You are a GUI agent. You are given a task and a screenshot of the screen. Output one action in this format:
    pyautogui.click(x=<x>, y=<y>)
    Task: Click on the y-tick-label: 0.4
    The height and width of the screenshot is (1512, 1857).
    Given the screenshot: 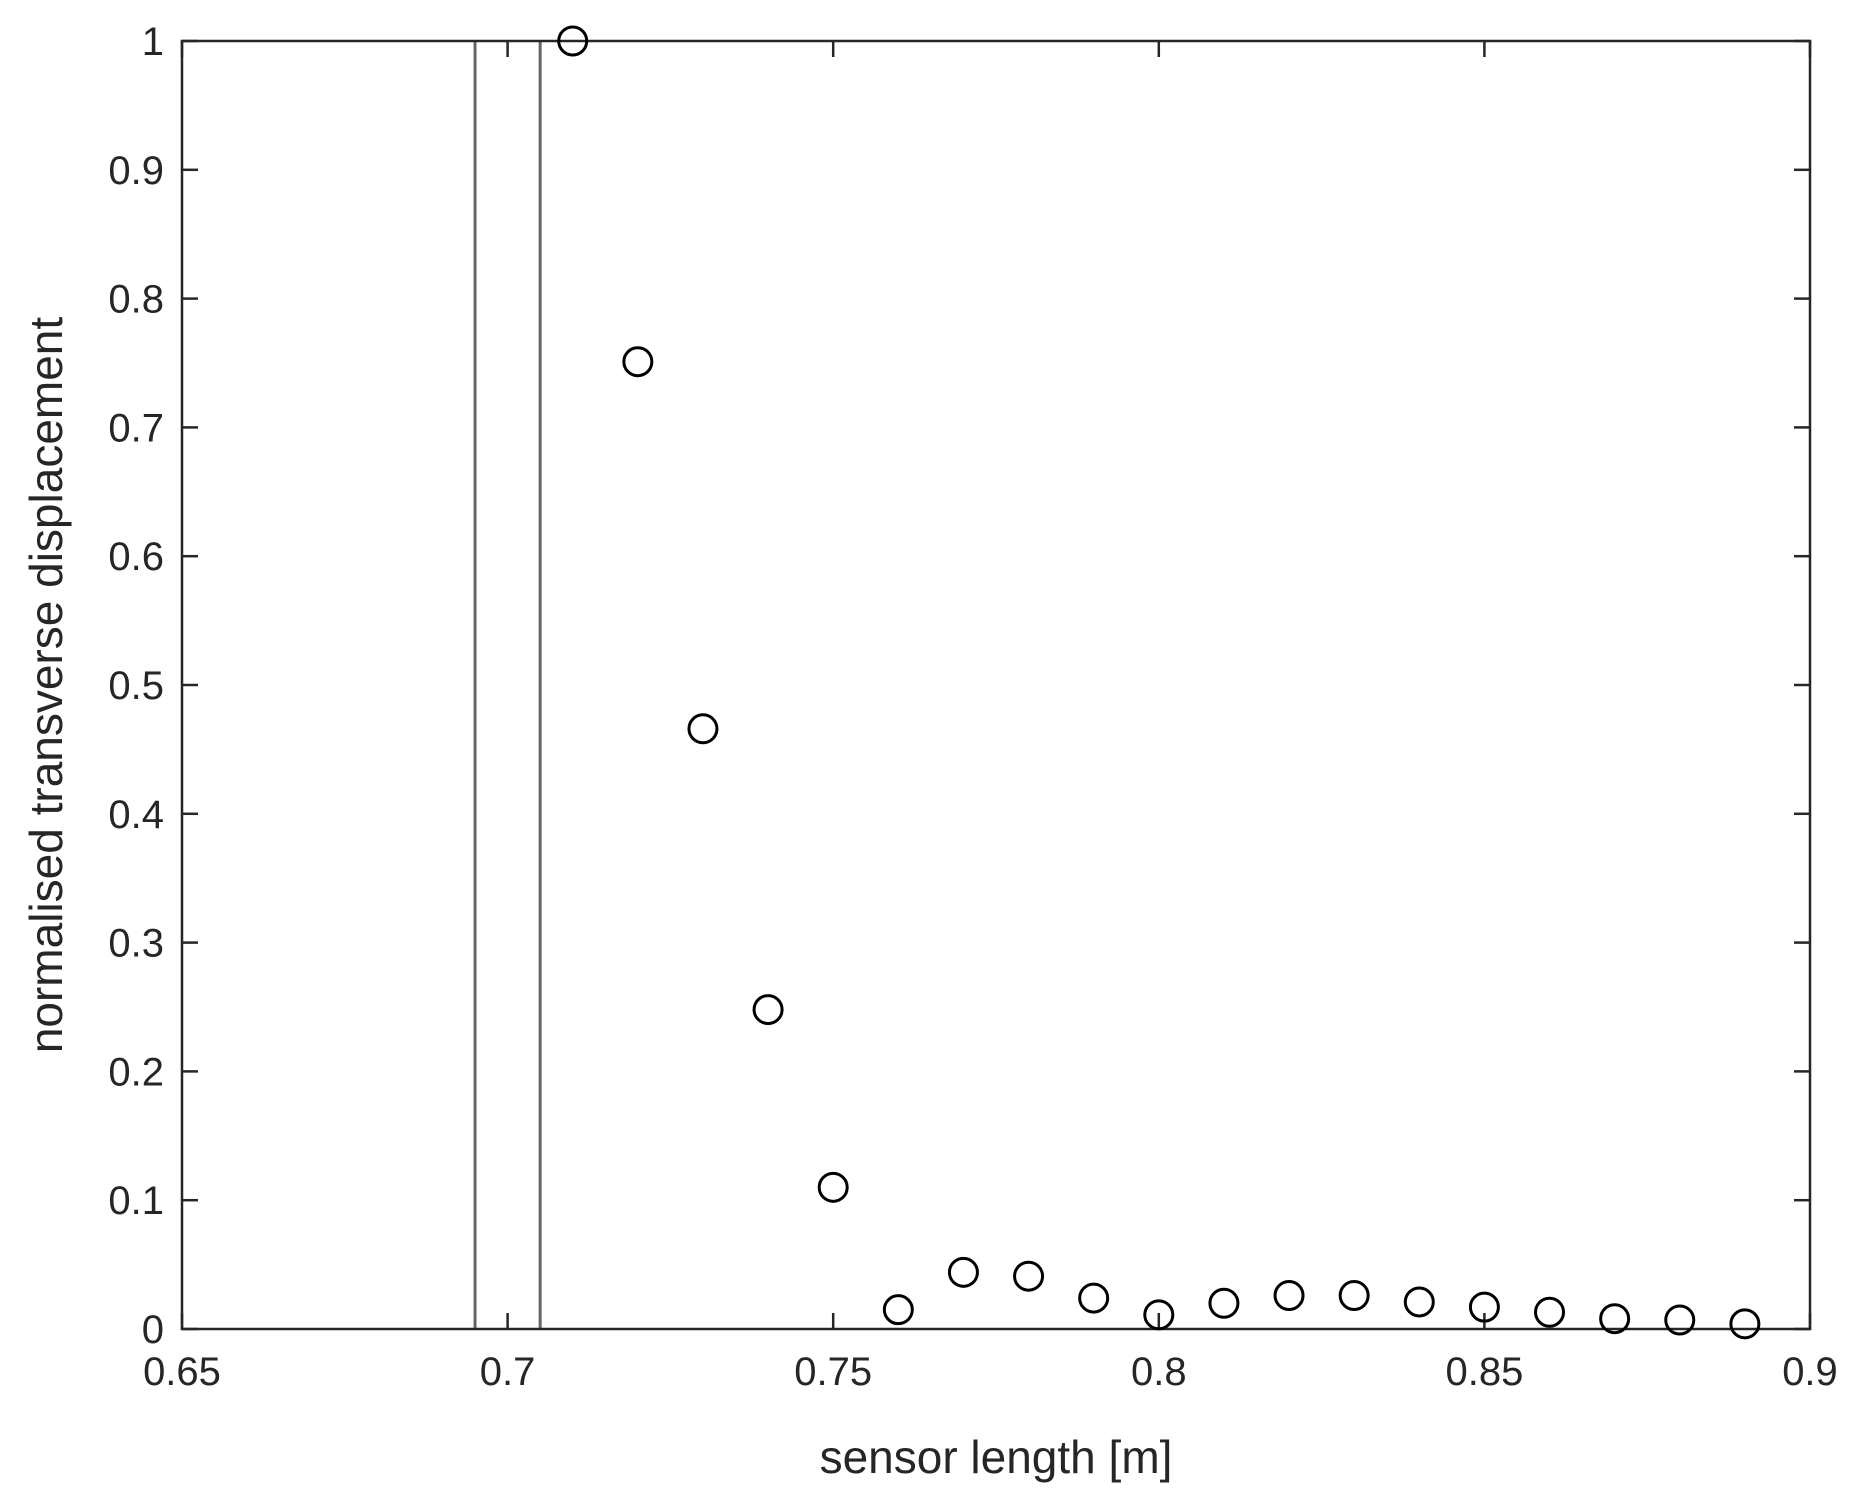 What is the action you would take?
    pyautogui.click(x=136, y=815)
    